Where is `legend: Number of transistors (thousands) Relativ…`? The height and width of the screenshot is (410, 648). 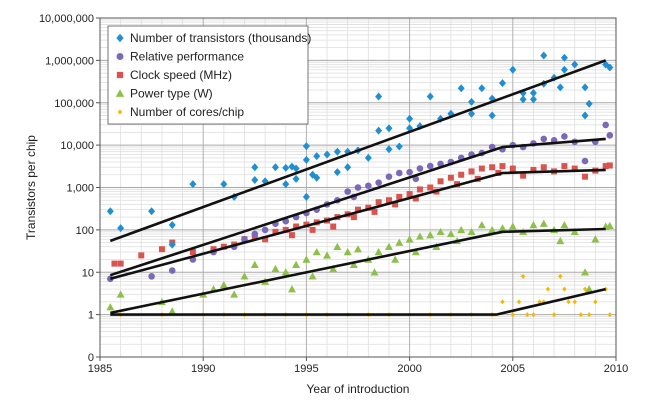
legend: Number of transistors (thousands) Relativ… is located at coordinates (209, 75).